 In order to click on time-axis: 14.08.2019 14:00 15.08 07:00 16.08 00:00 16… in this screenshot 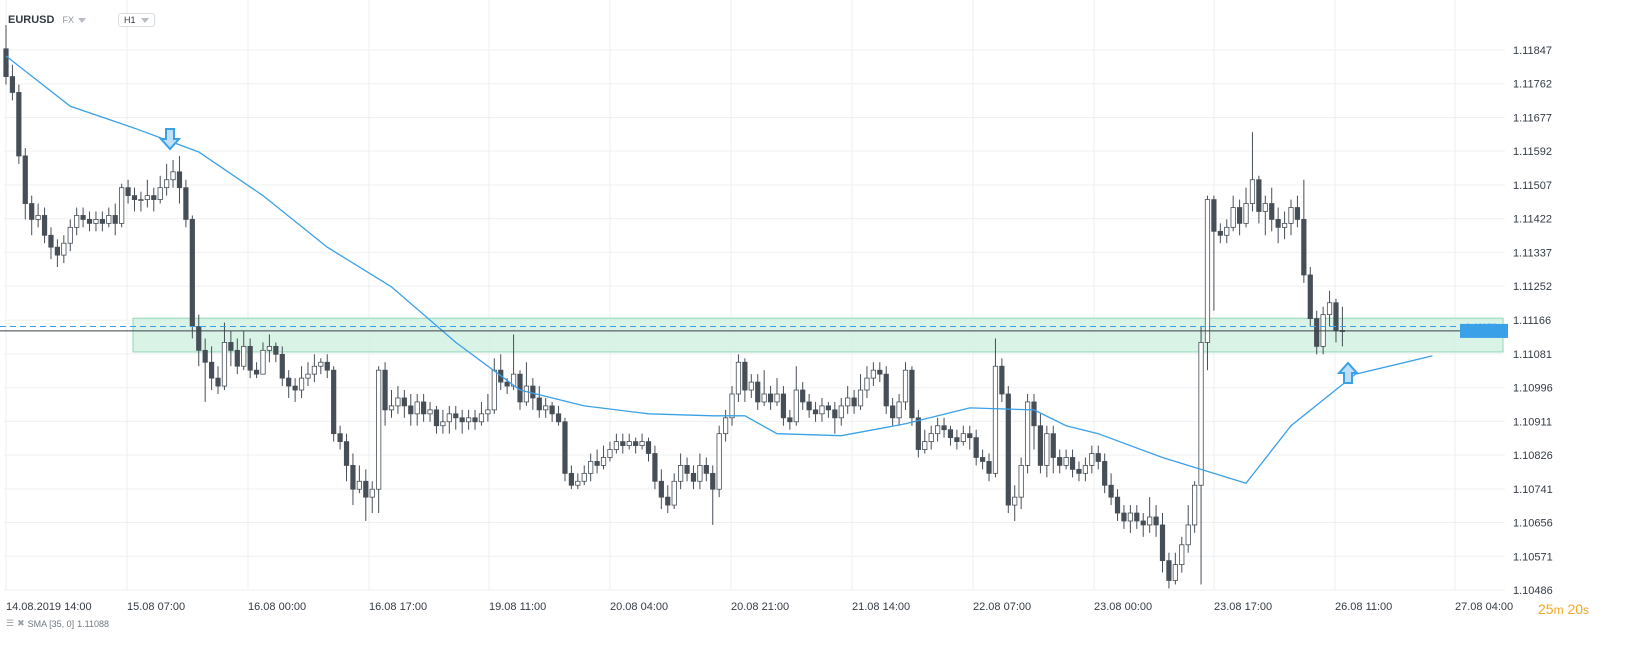, I will do `click(759, 607)`.